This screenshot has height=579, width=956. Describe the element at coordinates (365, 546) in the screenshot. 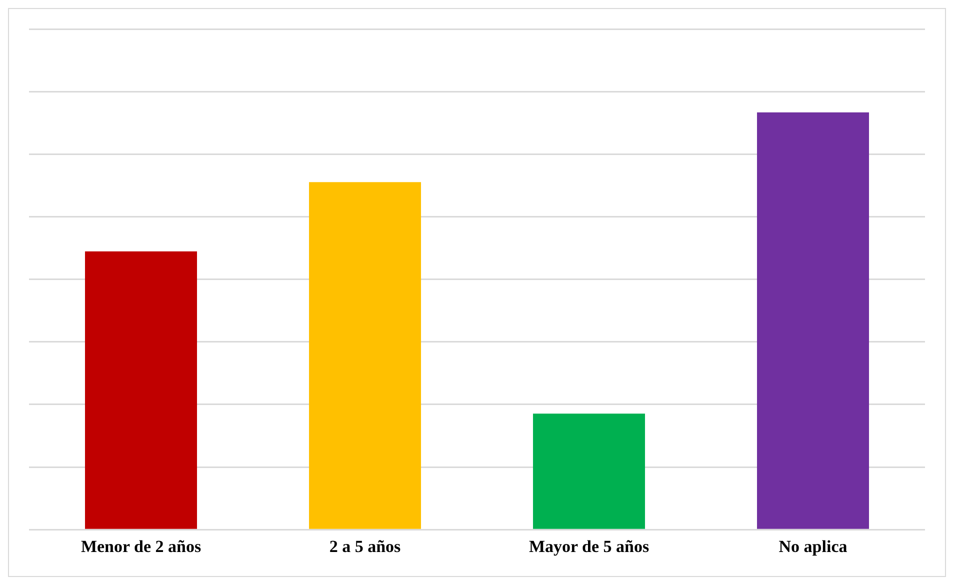

I see `x-tick-label: 2 a 5 años` at that location.